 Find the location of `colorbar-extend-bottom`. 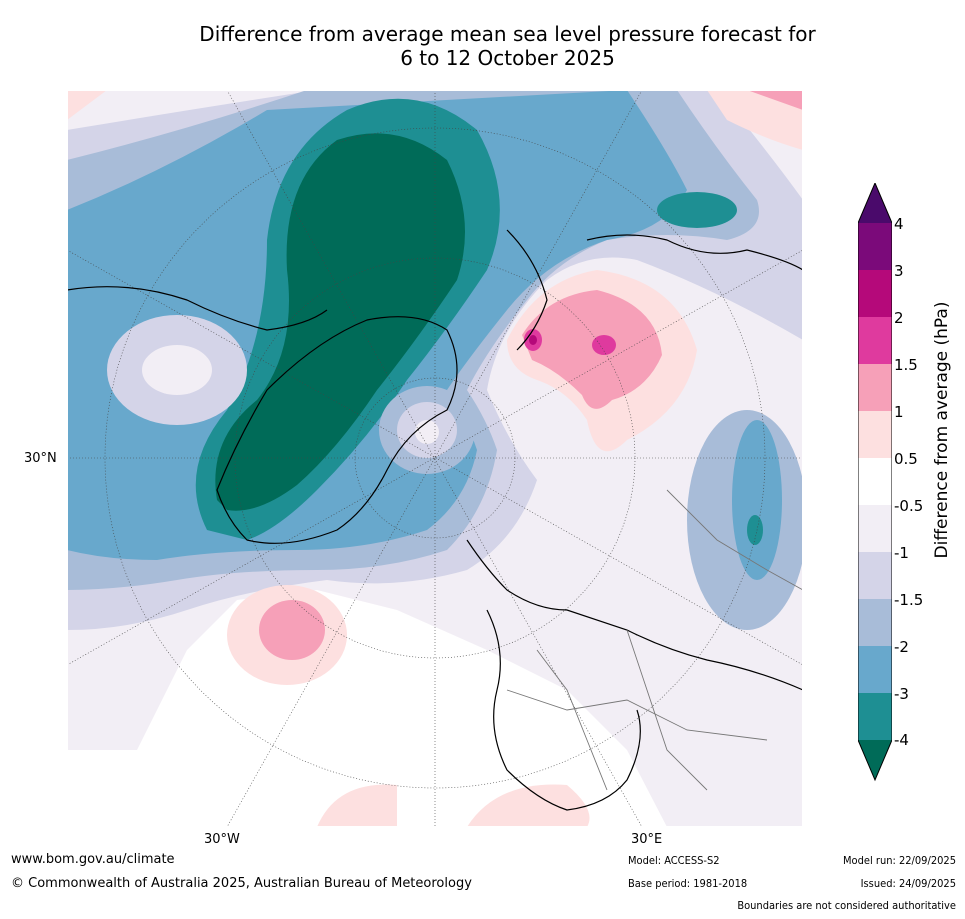

colorbar-extend-bottom is located at coordinates (875, 760).